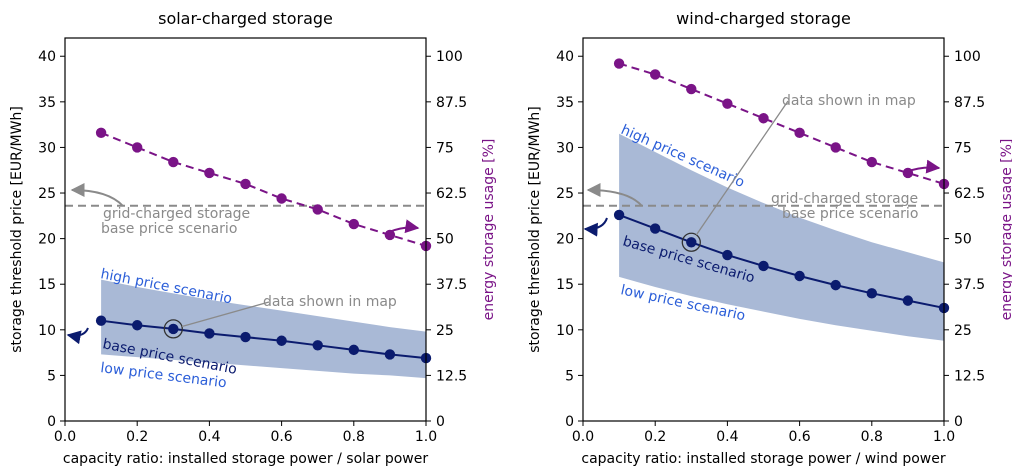  What do you see at coordinates (969, 103) in the screenshot?
I see `y2-tick-label: 87.5` at bounding box center [969, 103].